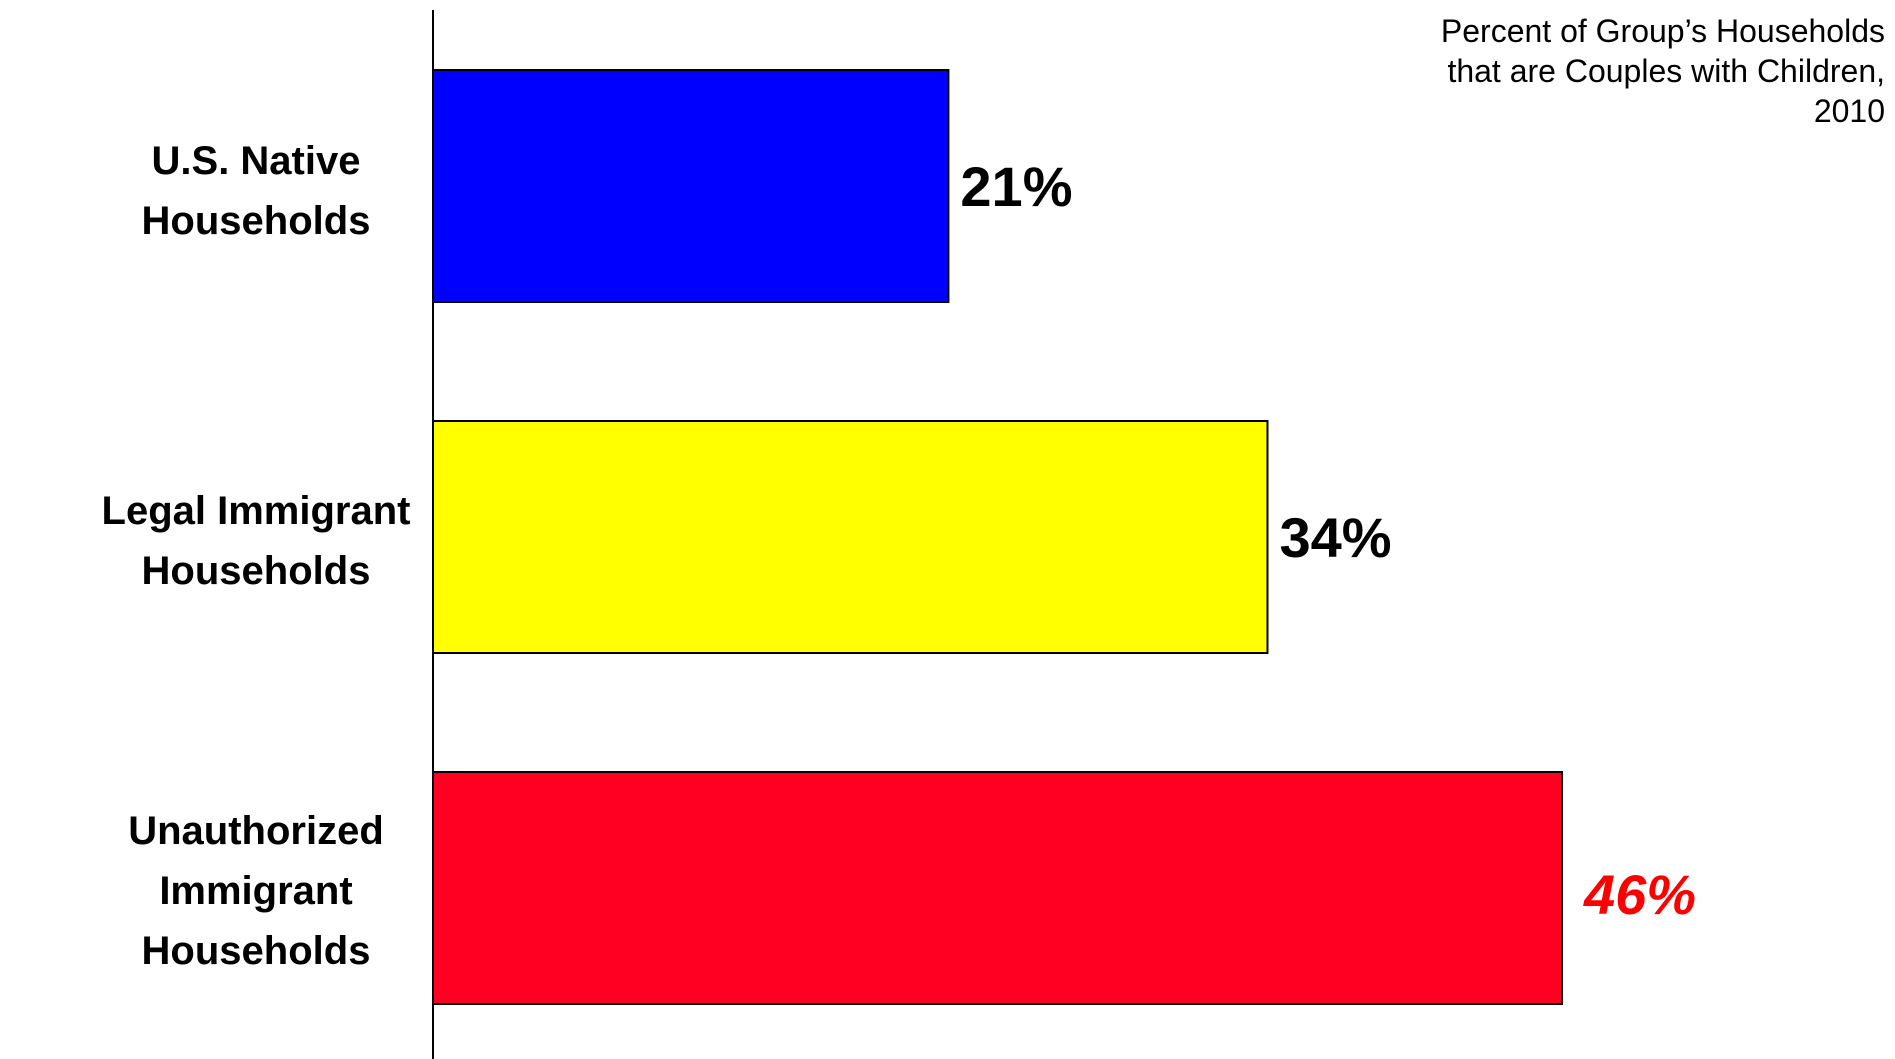  Describe the element at coordinates (1663, 31) in the screenshot. I see `chart-title-line-1: Percent of Group’s Households` at that location.